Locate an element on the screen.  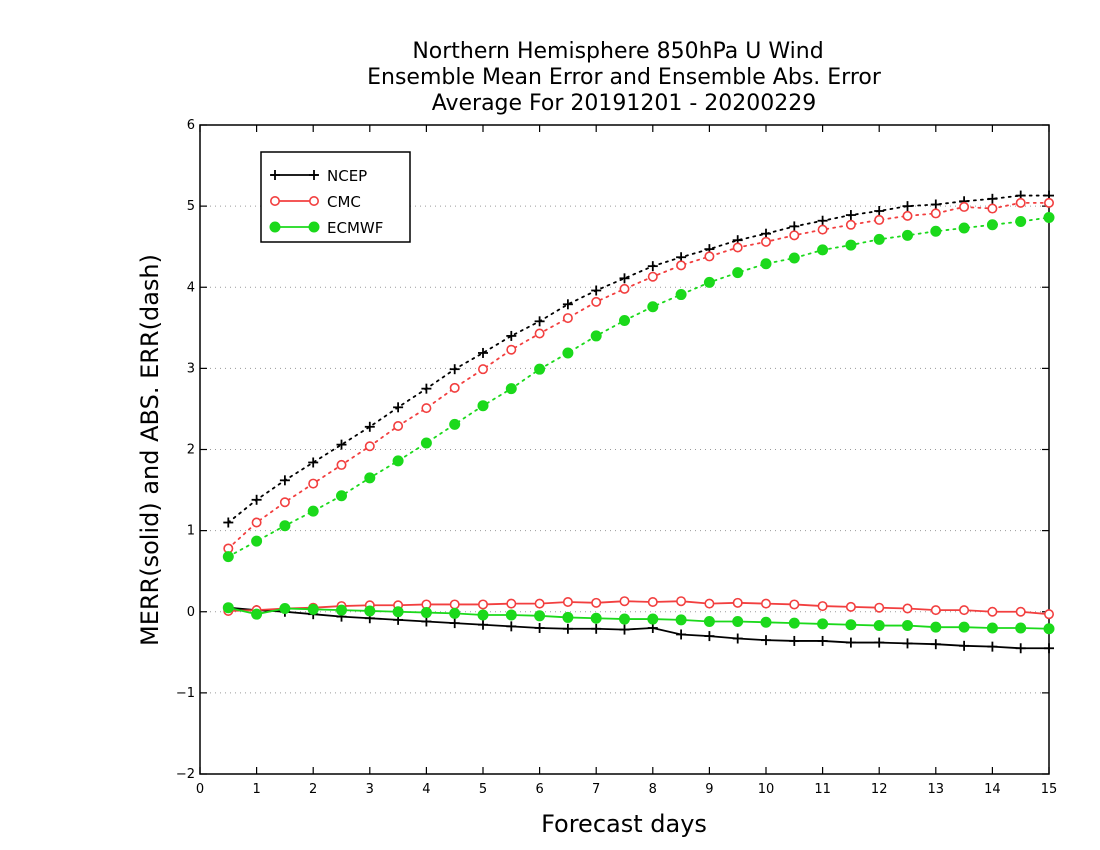
legend-label-ecmwf: ECMWF is located at coordinates (355, 228).